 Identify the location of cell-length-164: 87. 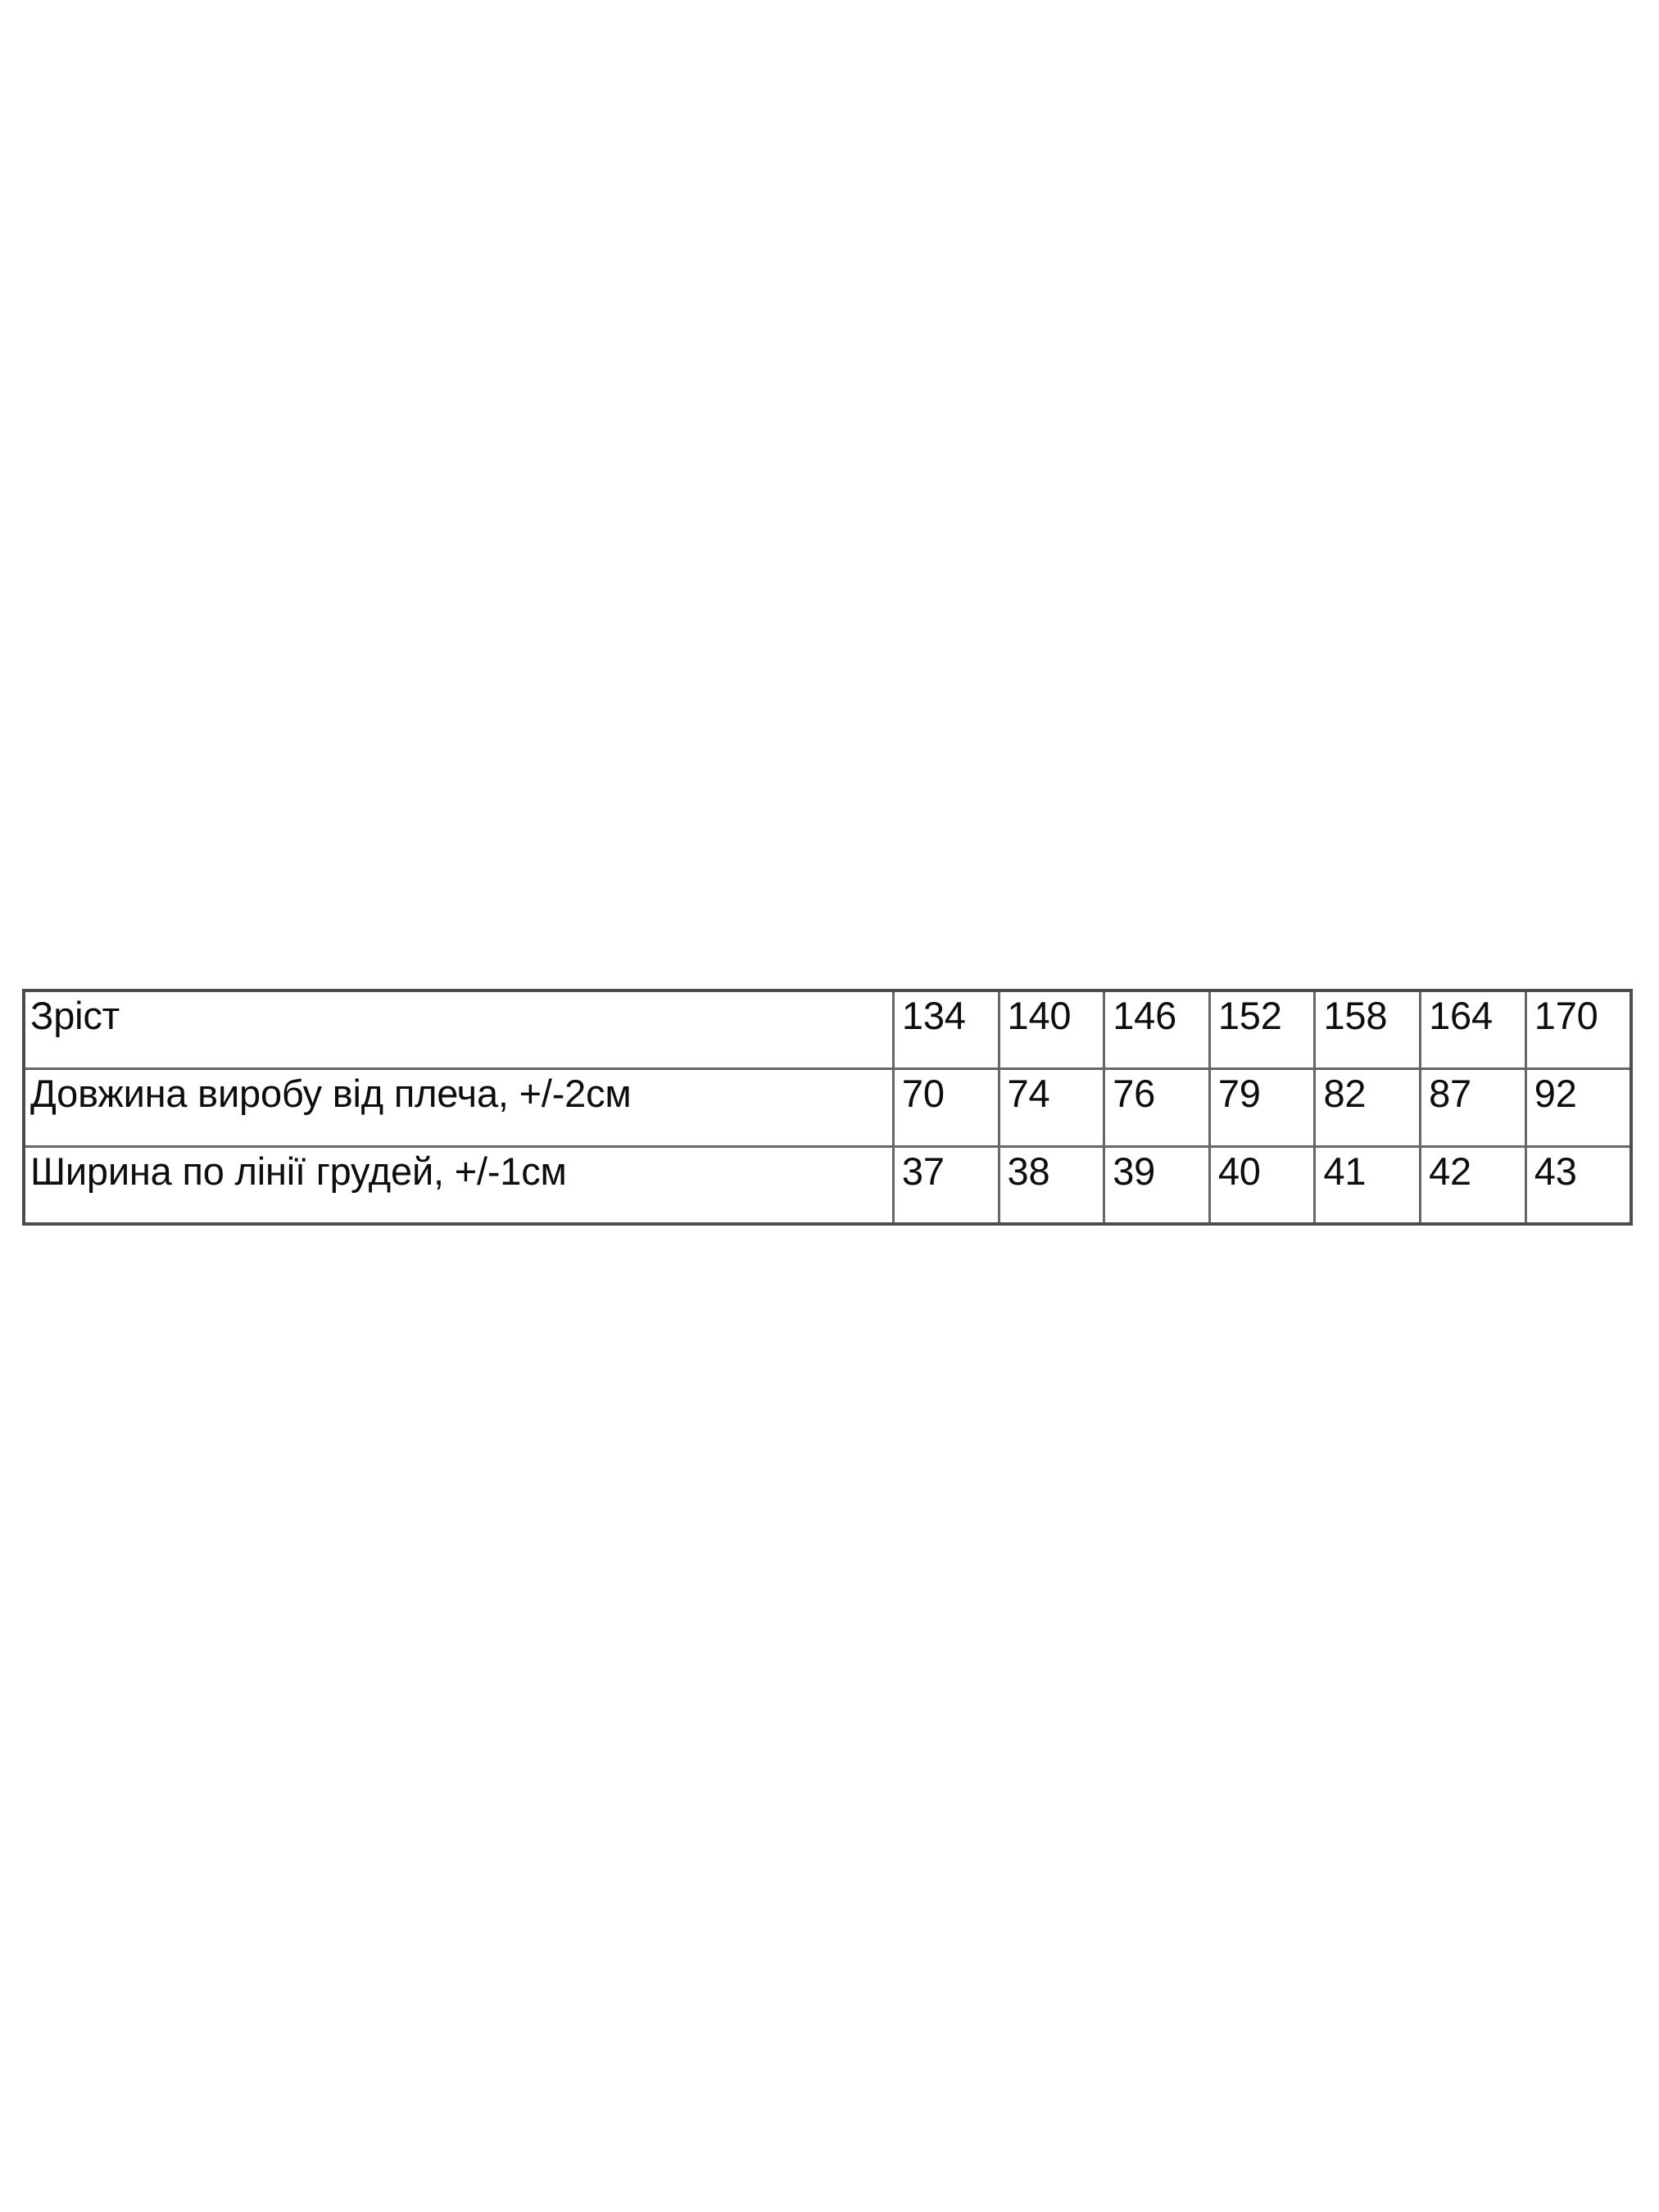
(1473, 1107).